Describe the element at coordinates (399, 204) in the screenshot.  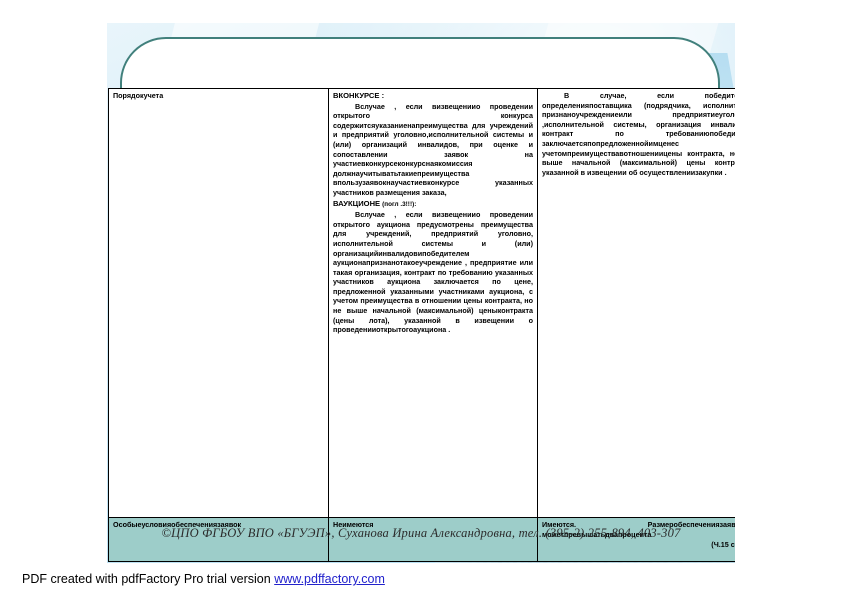
I see `heading-v-aukcione-note: (погл .3!!!):` at that location.